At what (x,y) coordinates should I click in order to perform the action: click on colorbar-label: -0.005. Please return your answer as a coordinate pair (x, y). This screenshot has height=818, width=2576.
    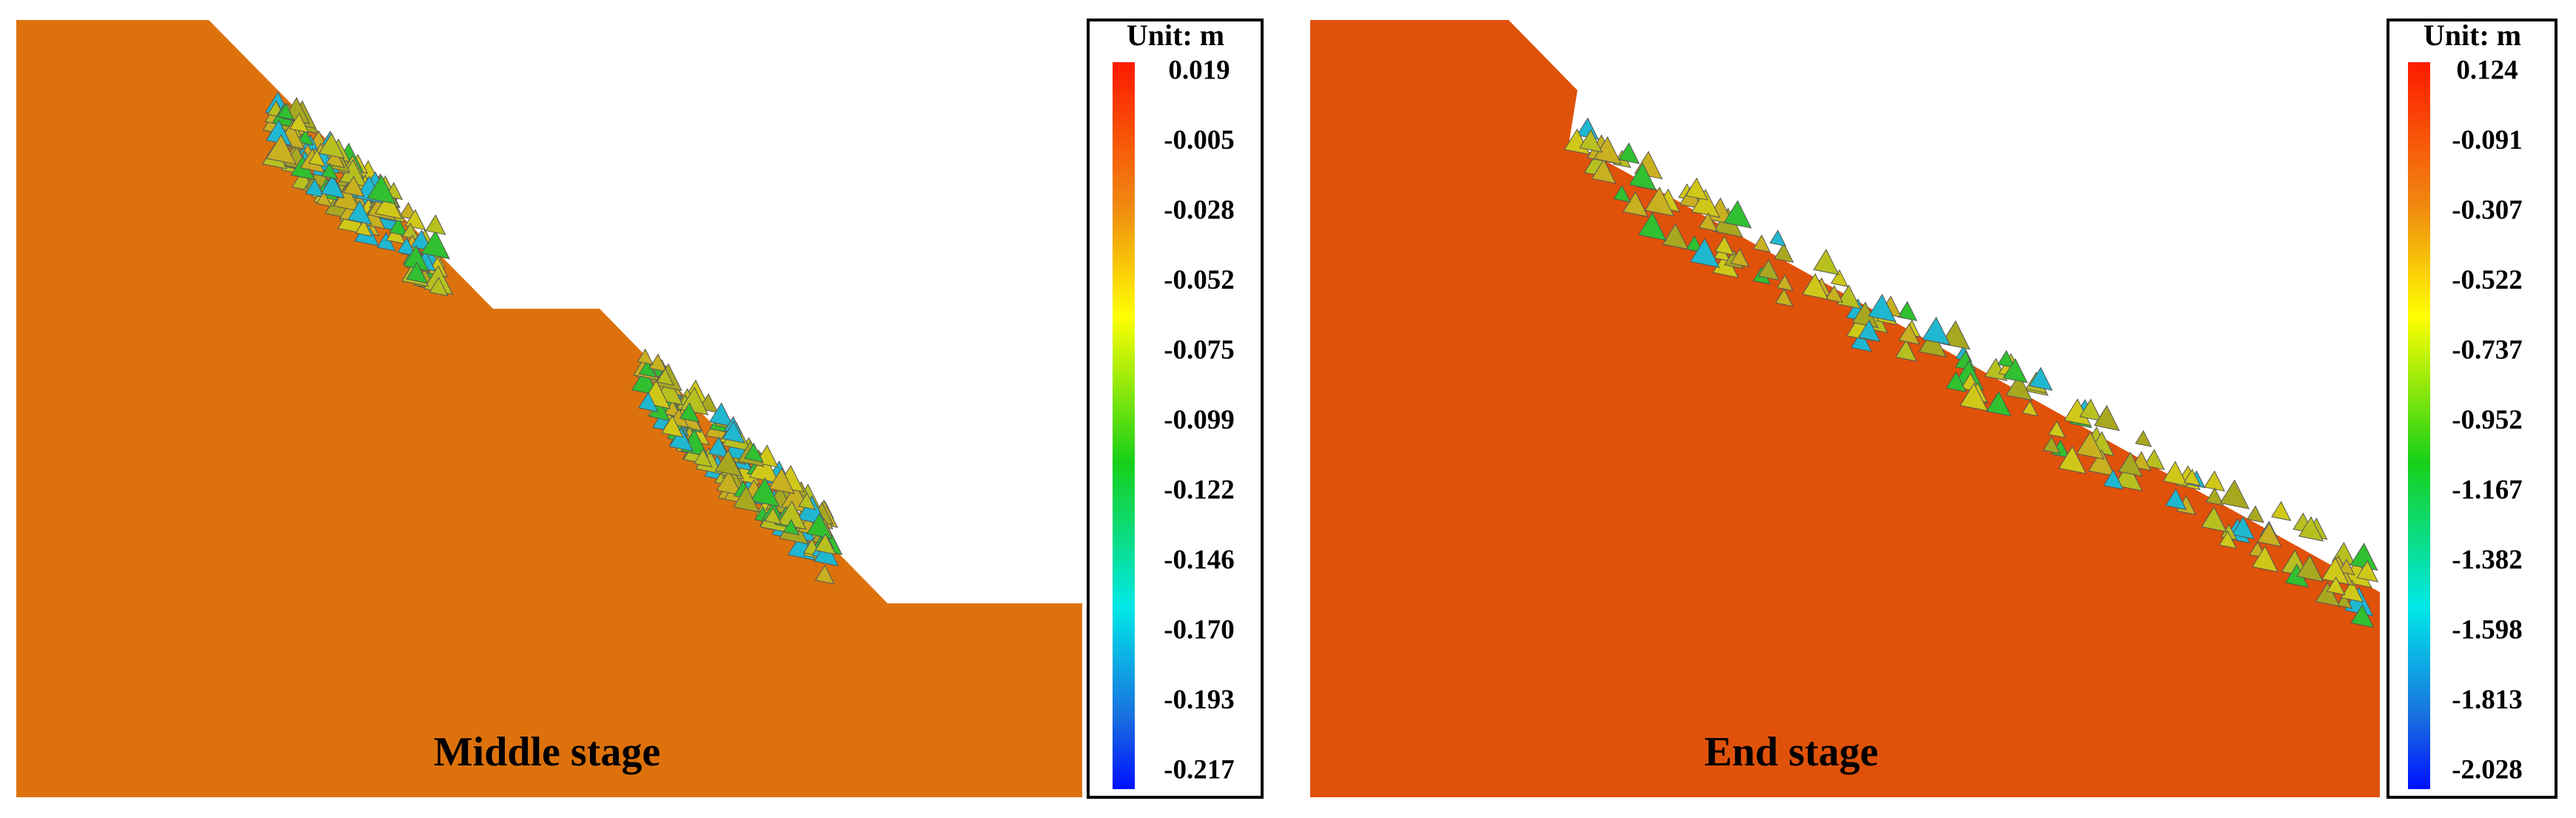
    Looking at the image, I should click on (1199, 140).